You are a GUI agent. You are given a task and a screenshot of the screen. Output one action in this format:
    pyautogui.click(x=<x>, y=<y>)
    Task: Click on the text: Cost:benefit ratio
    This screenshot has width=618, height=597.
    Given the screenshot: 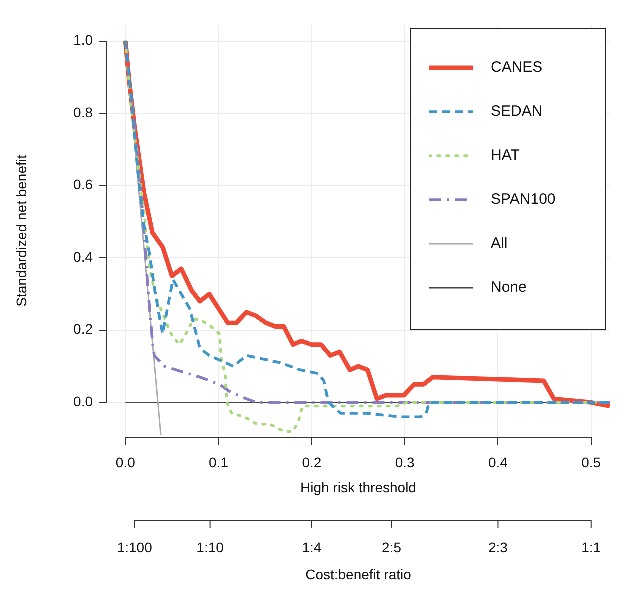 What is the action you would take?
    pyautogui.click(x=359, y=574)
    